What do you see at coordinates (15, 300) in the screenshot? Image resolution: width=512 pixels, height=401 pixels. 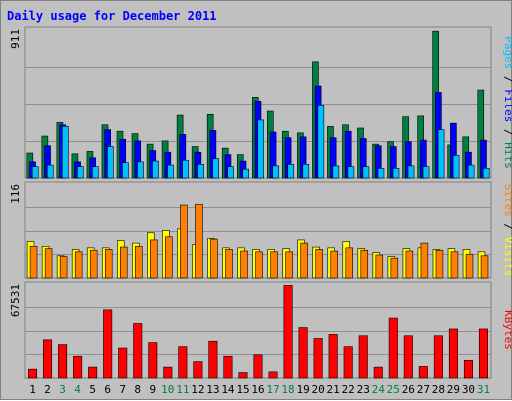 I see `kbytes-max-label: 67531` at bounding box center [15, 300].